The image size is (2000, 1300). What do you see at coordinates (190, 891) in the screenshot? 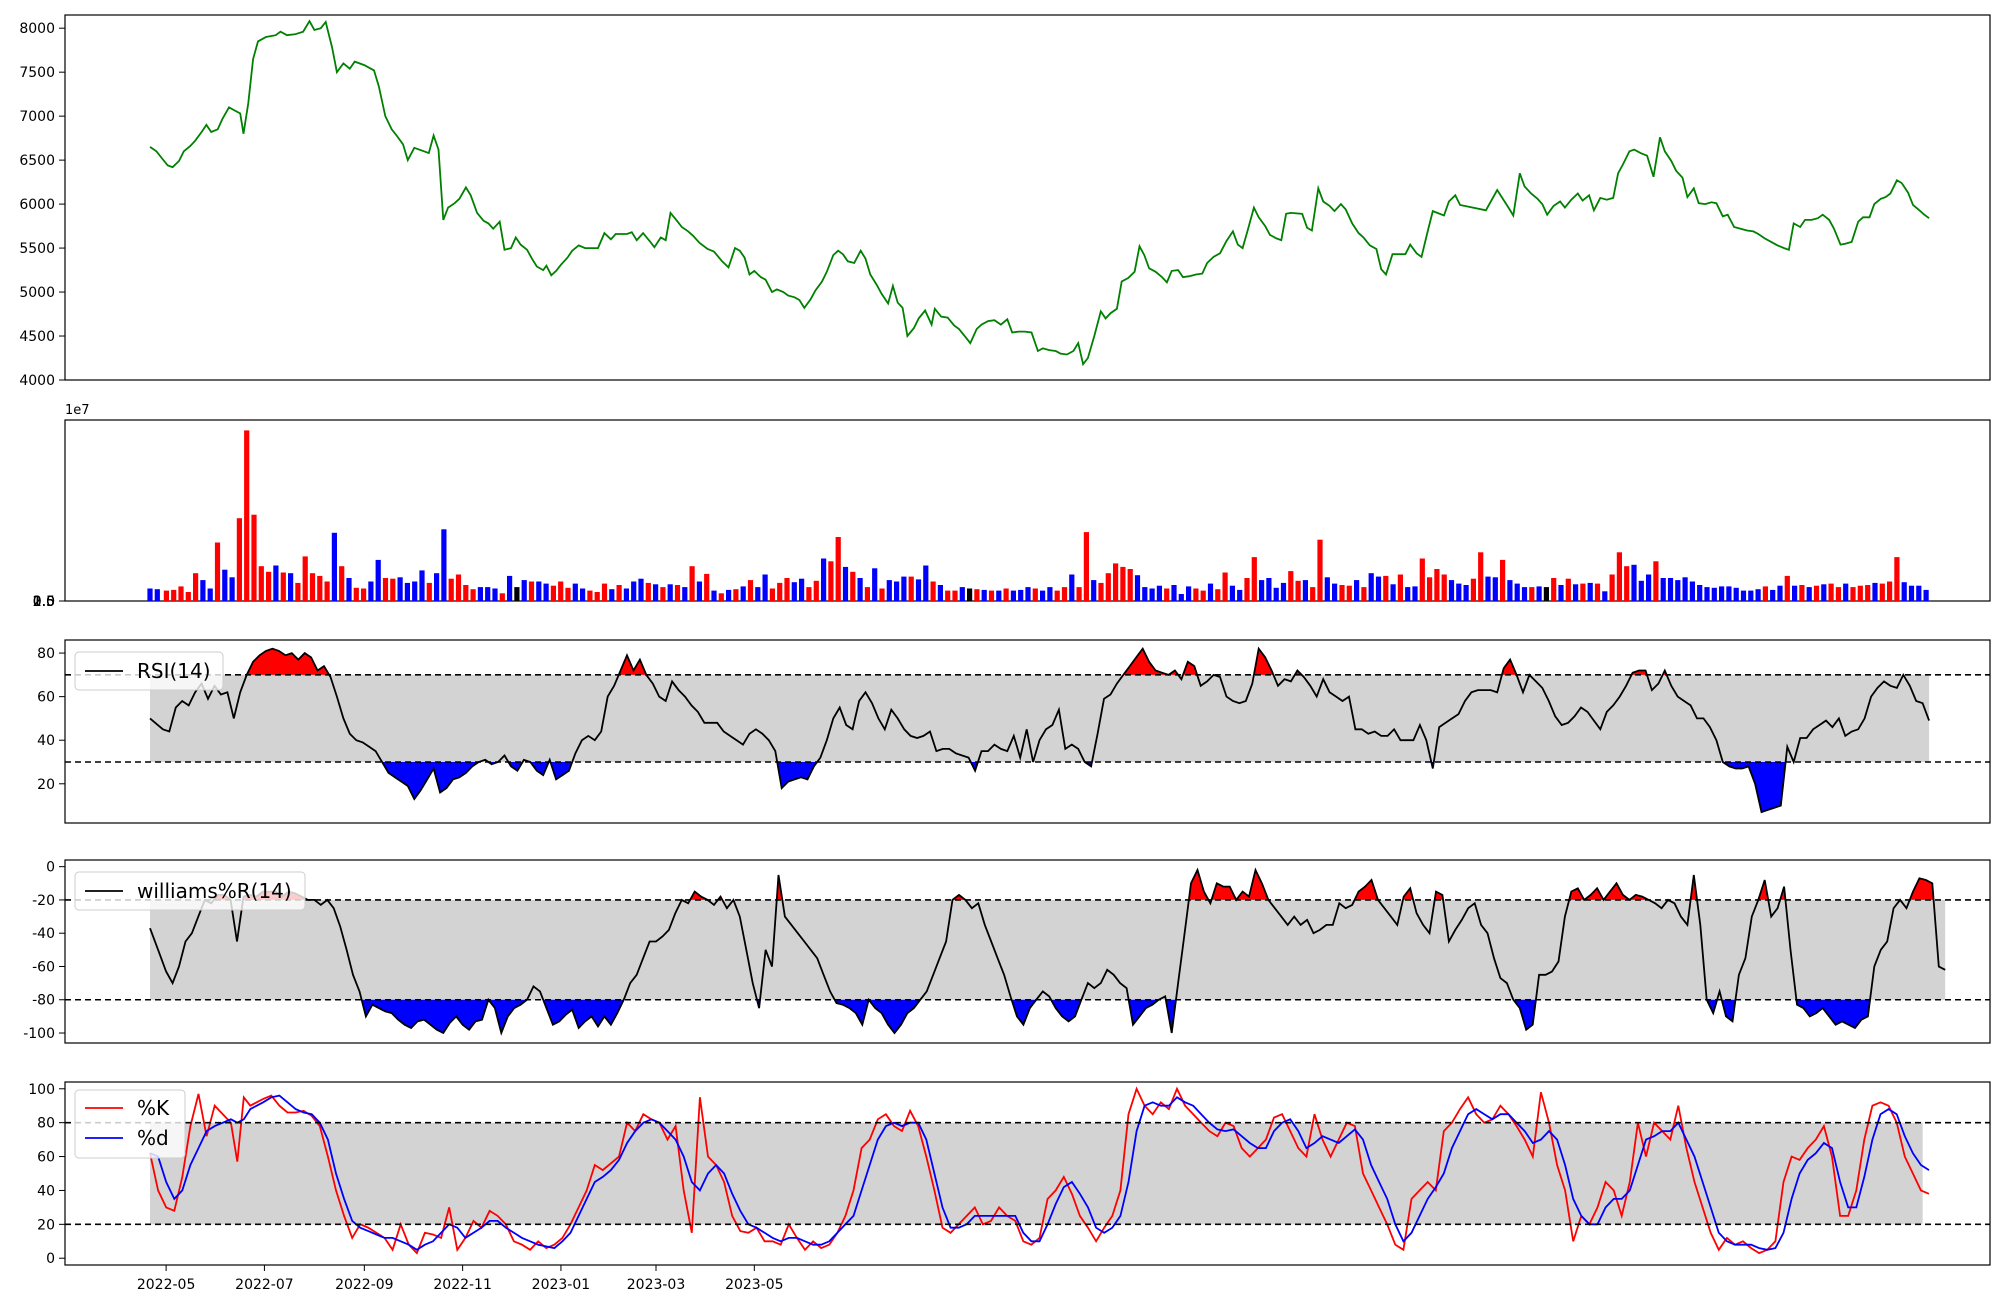
I see `williams-r-legend: williams%R(14)` at bounding box center [190, 891].